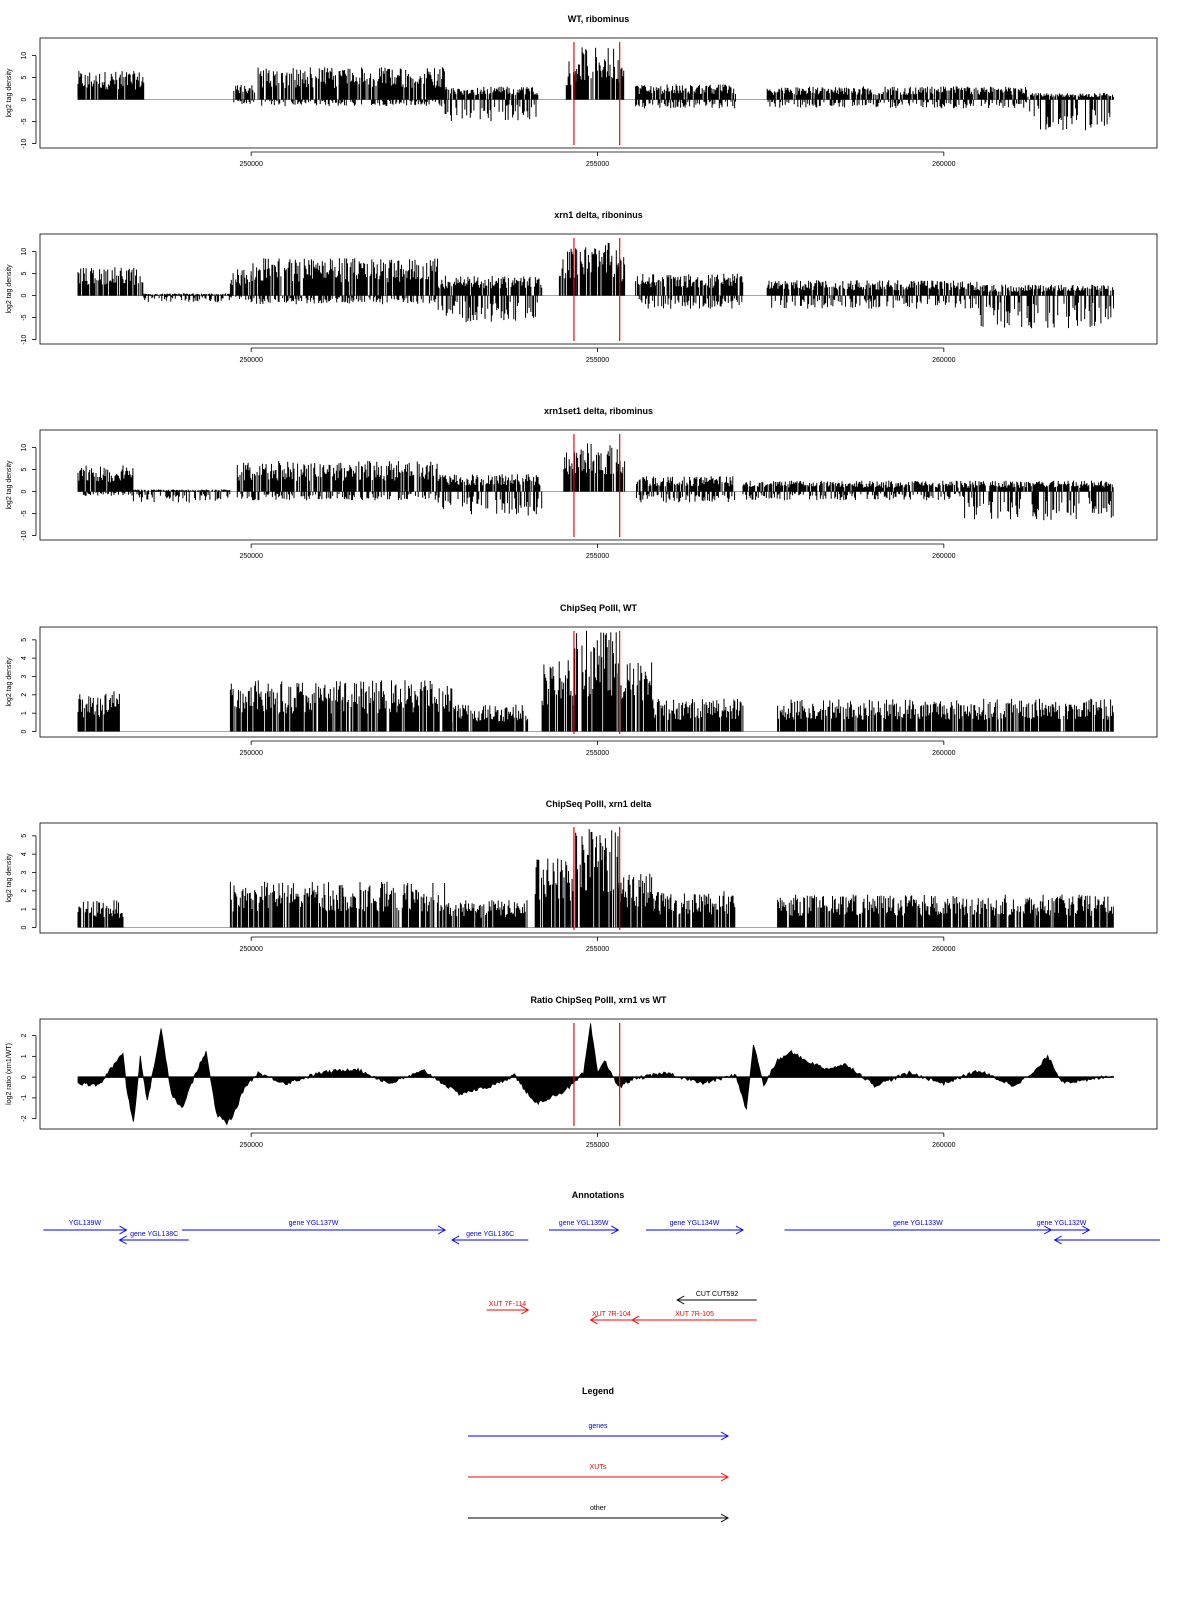 This screenshot has height=1600, width=1200. What do you see at coordinates (314, 1223) in the screenshot?
I see `annotation-label: gene YGL137W` at bounding box center [314, 1223].